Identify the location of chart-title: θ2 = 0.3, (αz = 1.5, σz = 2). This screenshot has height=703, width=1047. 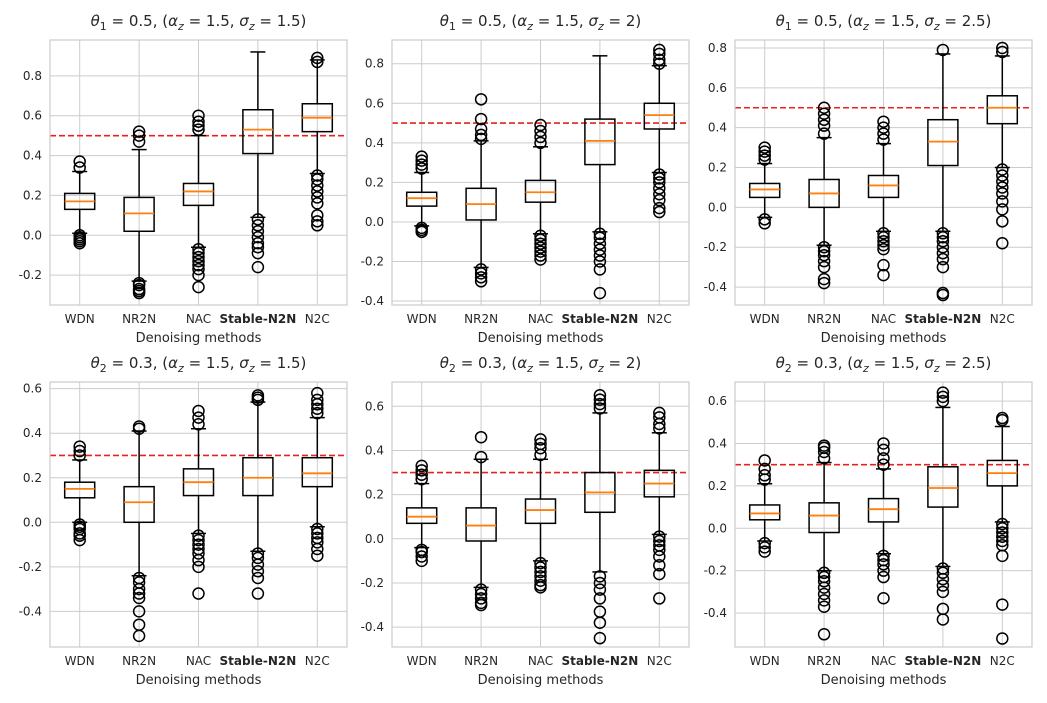
(541, 364).